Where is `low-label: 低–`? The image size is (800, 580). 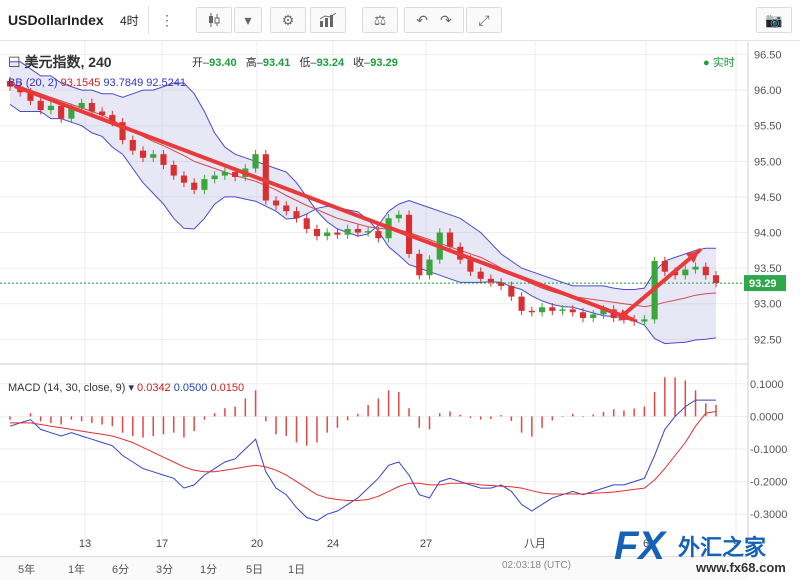 low-label: 低– is located at coordinates (308, 63).